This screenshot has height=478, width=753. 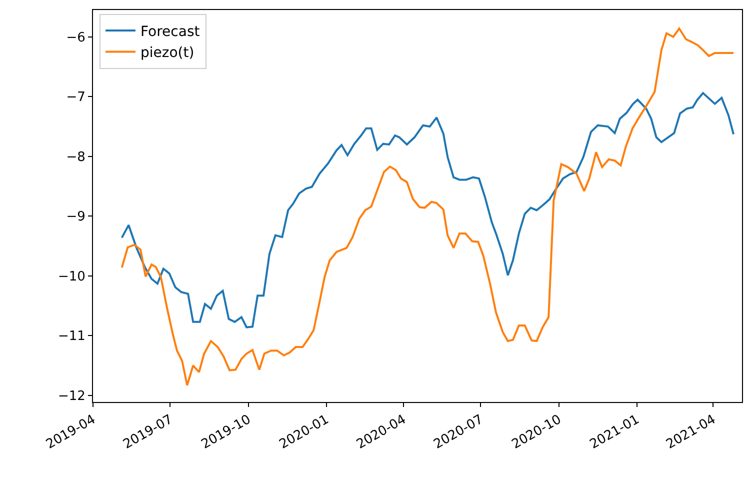 What do you see at coordinates (167, 53) in the screenshot?
I see `legend-label: piezo(t)` at bounding box center [167, 53].